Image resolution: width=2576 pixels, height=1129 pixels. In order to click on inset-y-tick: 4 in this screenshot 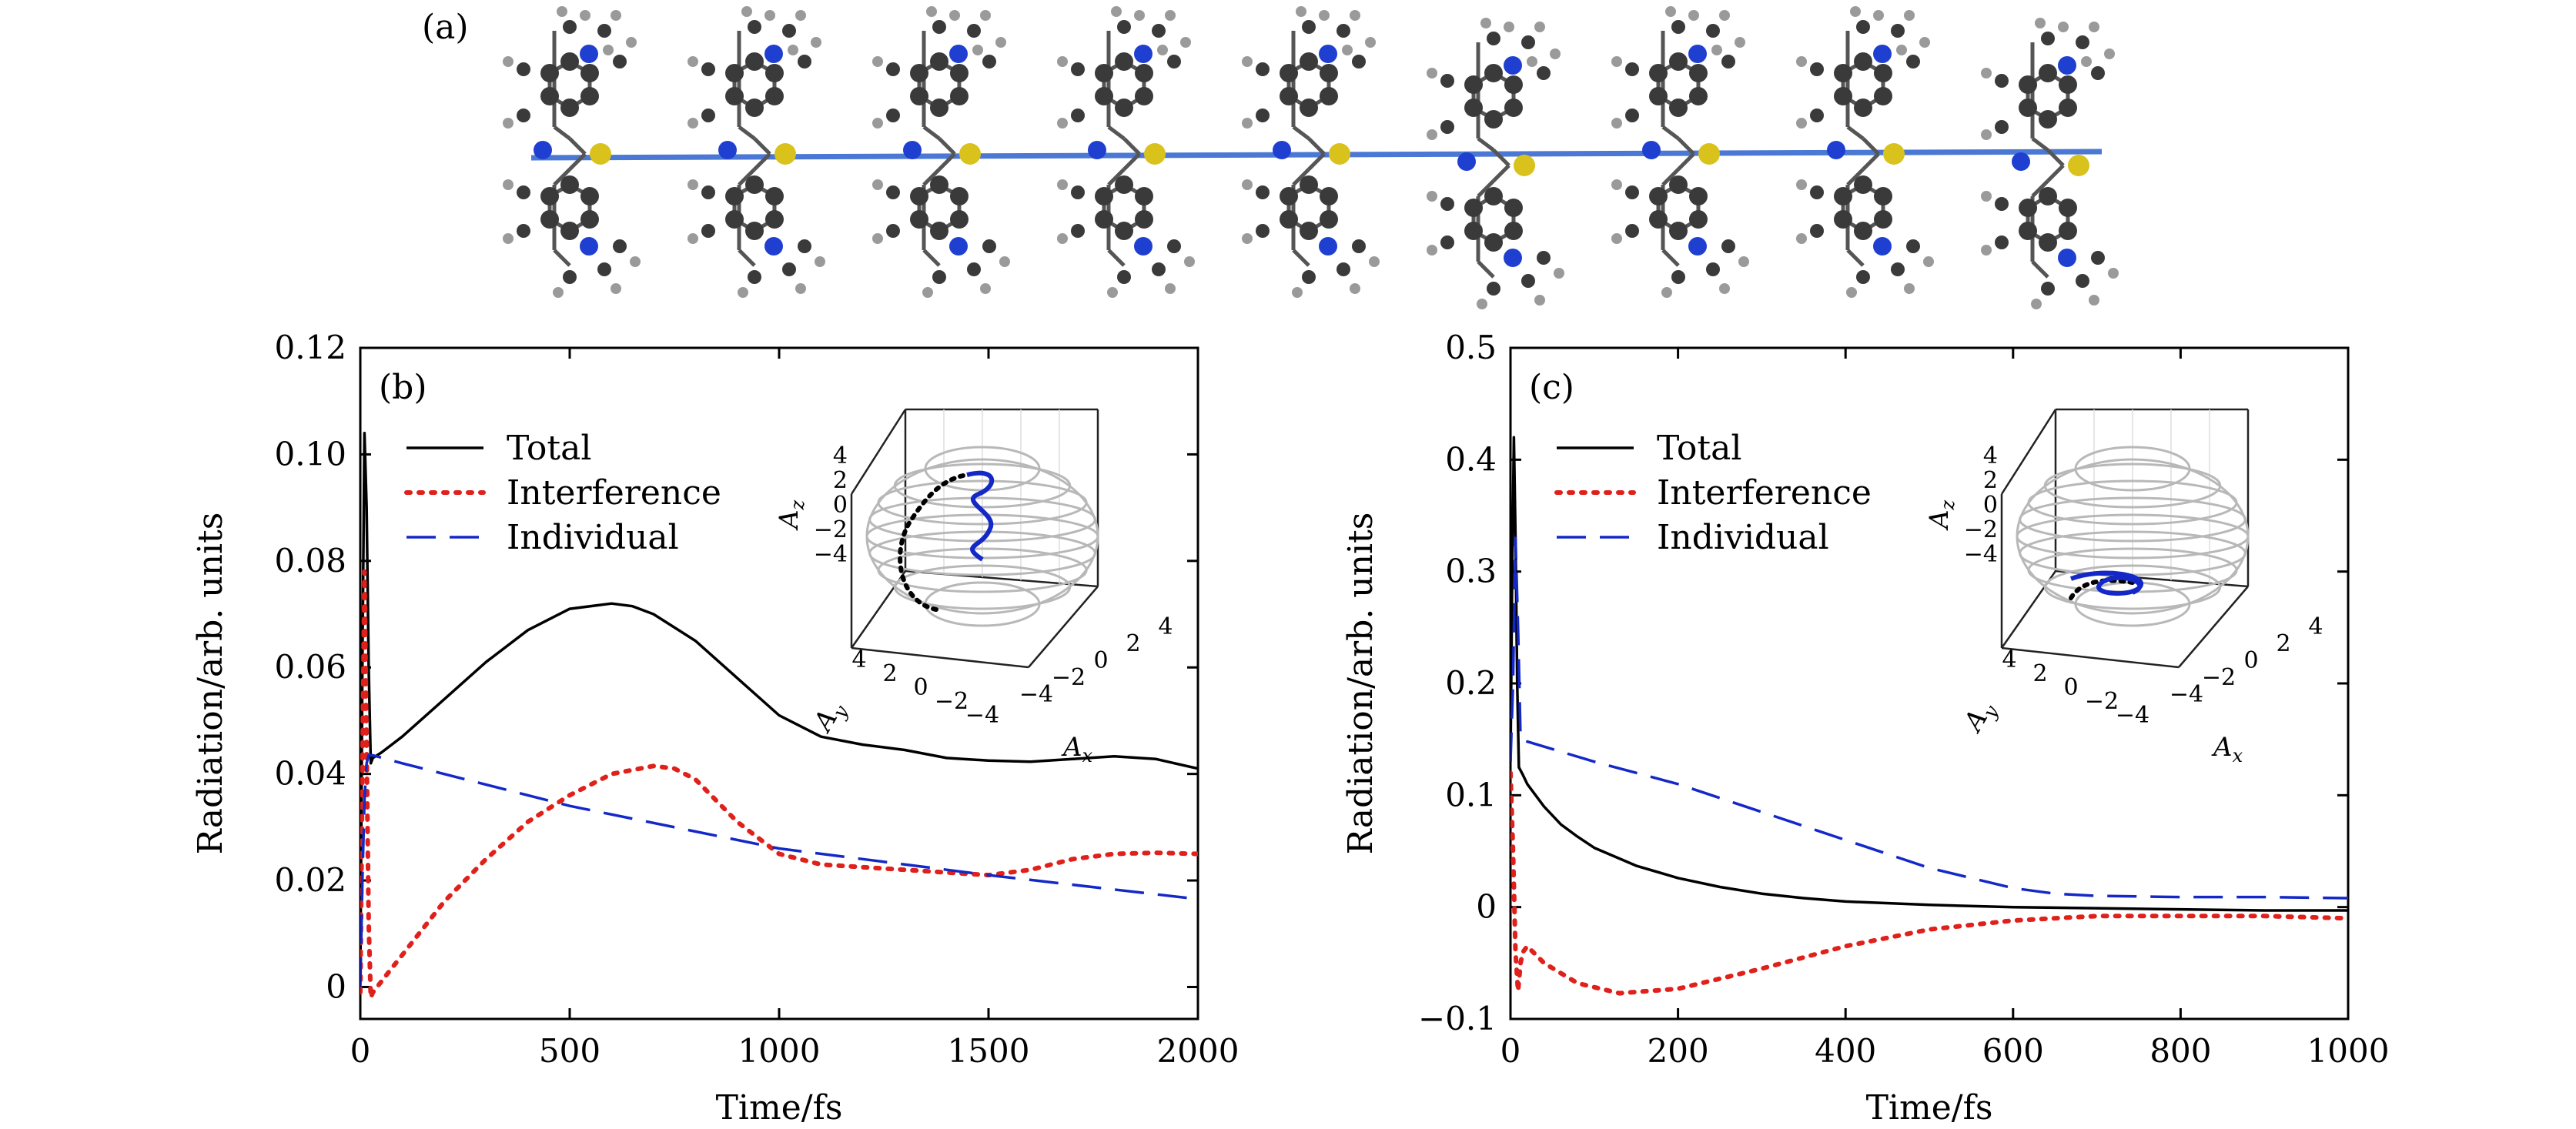, I will do `click(2009, 659)`.